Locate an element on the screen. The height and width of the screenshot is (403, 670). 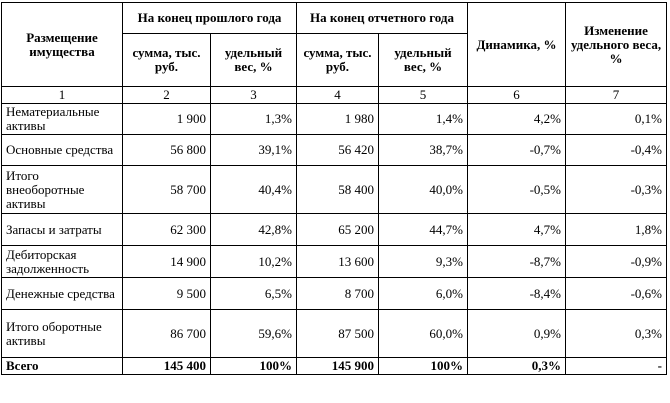
curr-sum-cell: 87 500 is located at coordinates (337, 333).